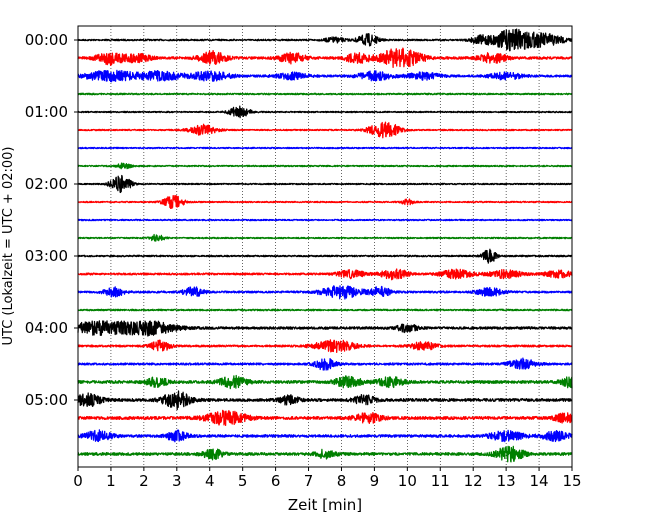 The image size is (650, 520). What do you see at coordinates (243, 481) in the screenshot?
I see `x-tick-label: 5` at bounding box center [243, 481].